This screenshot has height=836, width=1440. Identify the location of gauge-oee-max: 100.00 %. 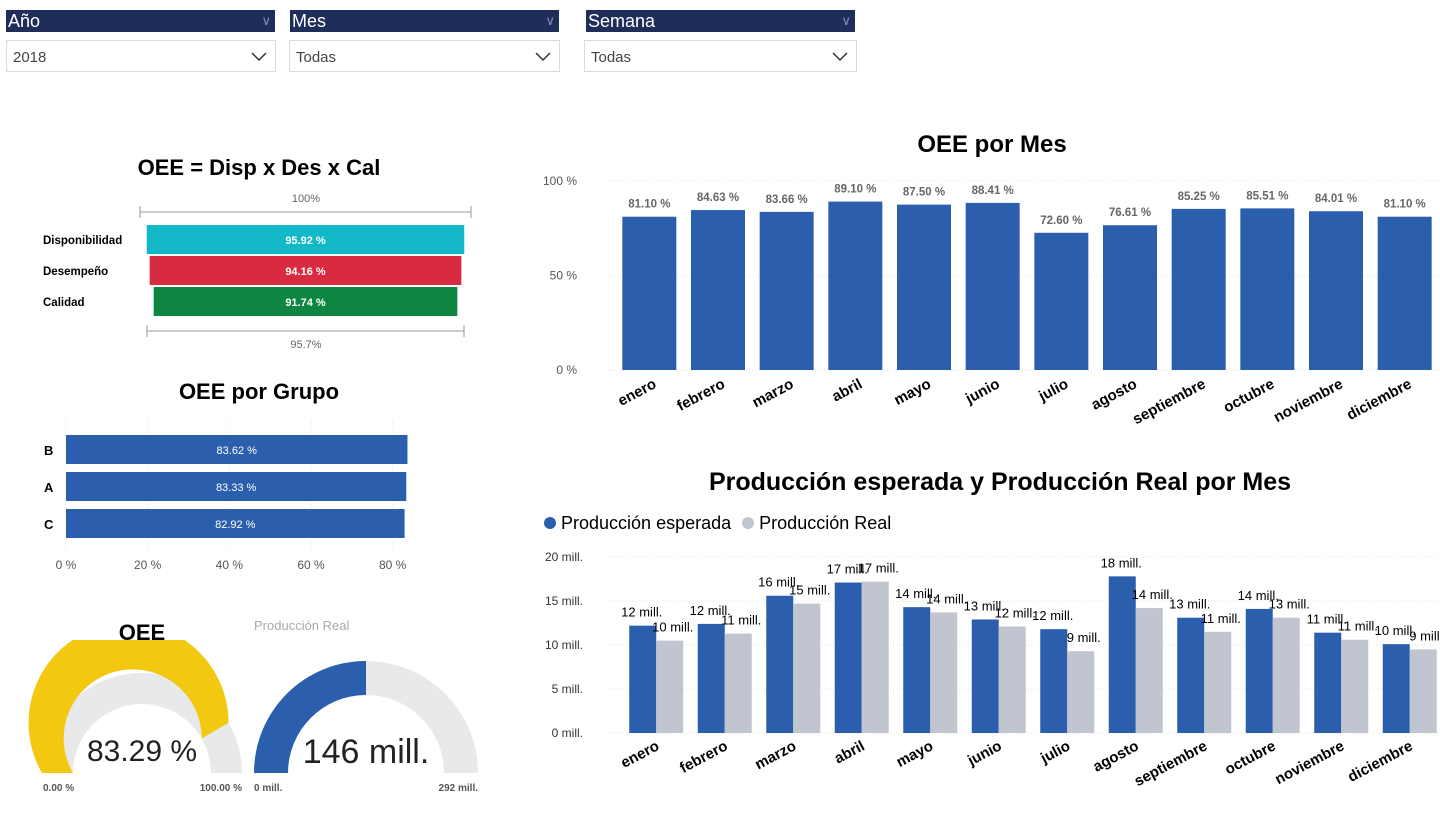
(220, 788).